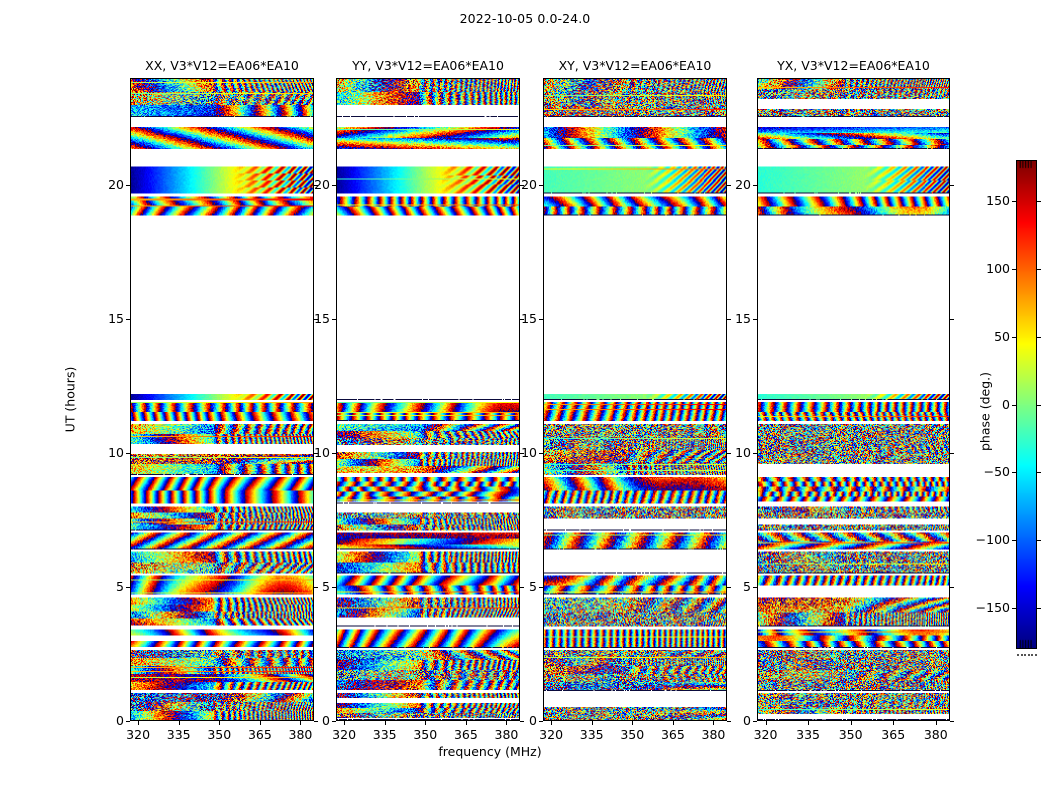 The width and height of the screenshot is (1050, 800). What do you see at coordinates (853, 399) in the screenshot?
I see `heatmap-panel-yx` at bounding box center [853, 399].